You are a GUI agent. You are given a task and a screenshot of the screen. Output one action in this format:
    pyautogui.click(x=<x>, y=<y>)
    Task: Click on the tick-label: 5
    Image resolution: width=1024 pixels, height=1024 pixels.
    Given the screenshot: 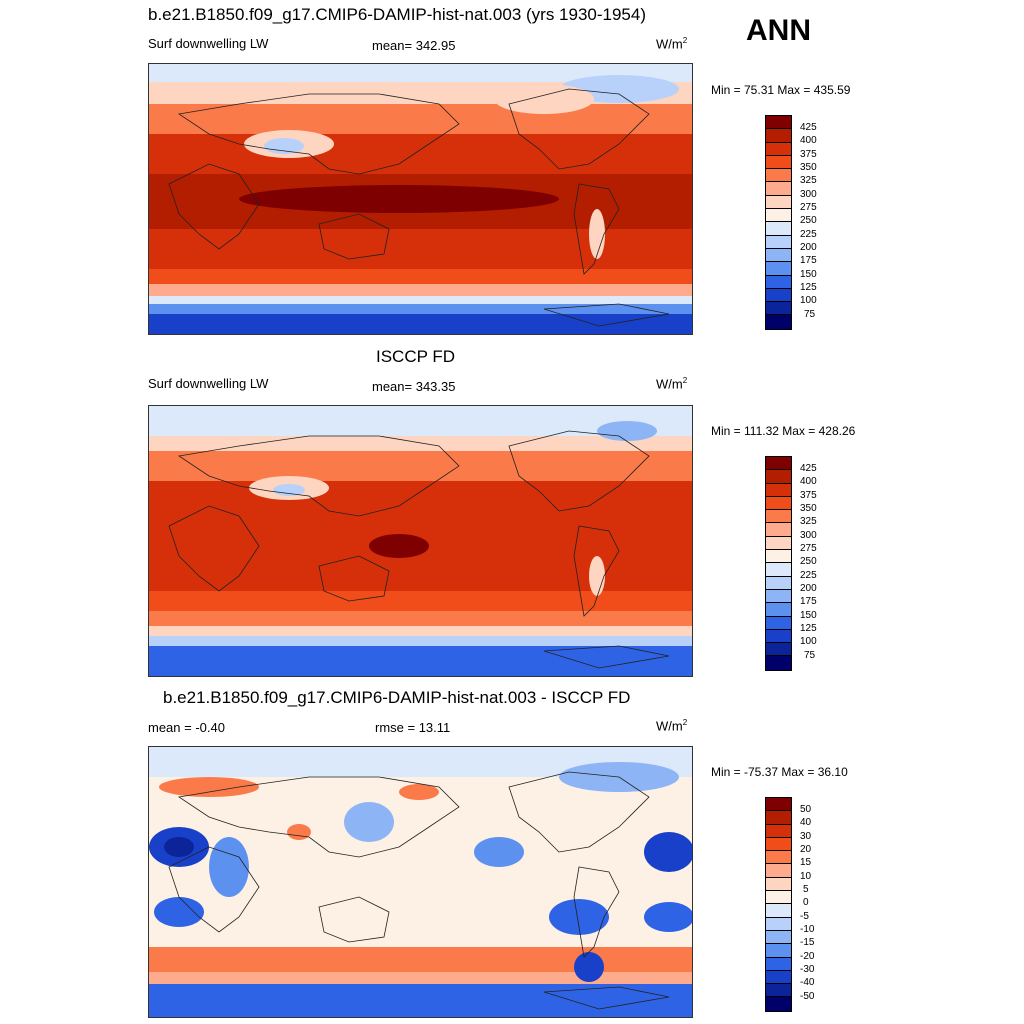 What is the action you would take?
    pyautogui.click(x=806, y=889)
    